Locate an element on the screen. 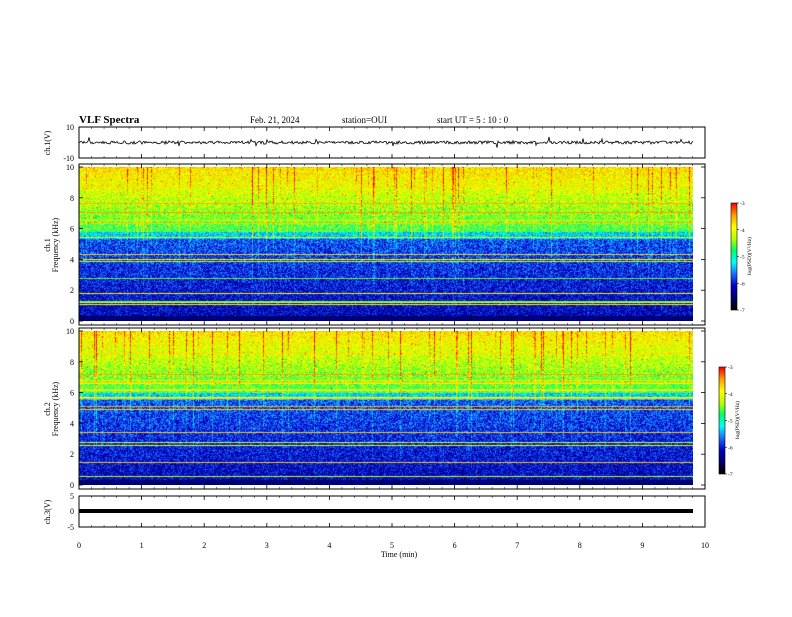 The image size is (792, 617). x-tick-label: 7 is located at coordinates (517, 545).